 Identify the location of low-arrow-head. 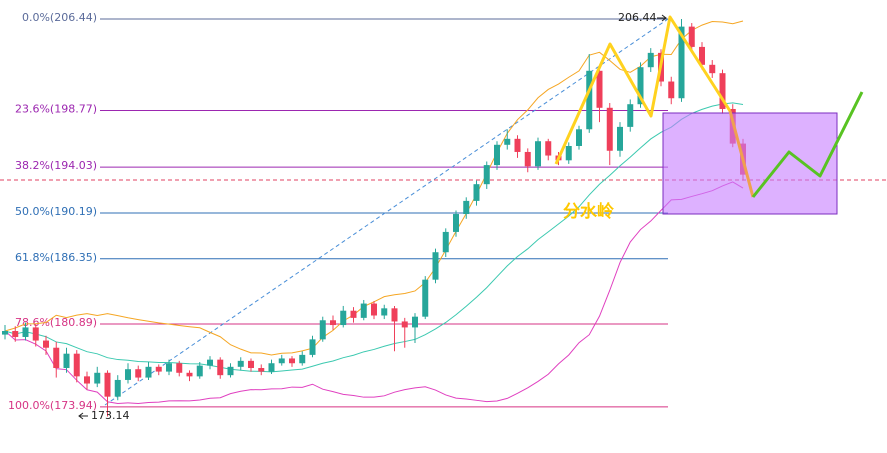
(81, 416).